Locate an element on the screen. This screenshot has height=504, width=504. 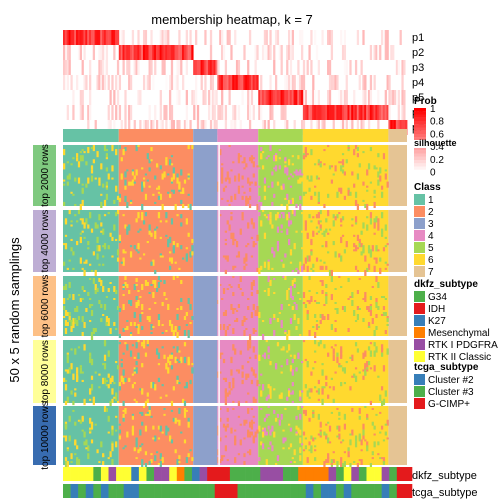
class-annotation-bar is located at coordinates (235, 135).